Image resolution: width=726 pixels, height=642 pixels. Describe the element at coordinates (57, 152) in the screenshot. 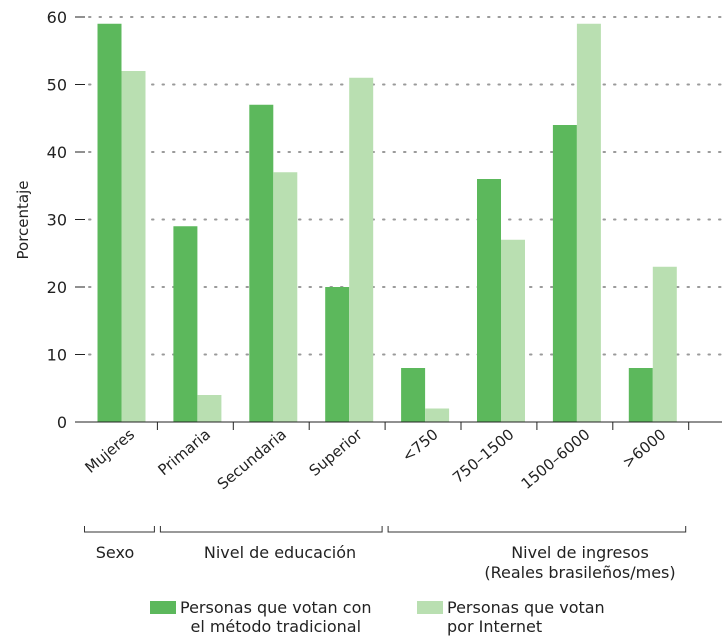

I see `y-tick-label: 40` at that location.